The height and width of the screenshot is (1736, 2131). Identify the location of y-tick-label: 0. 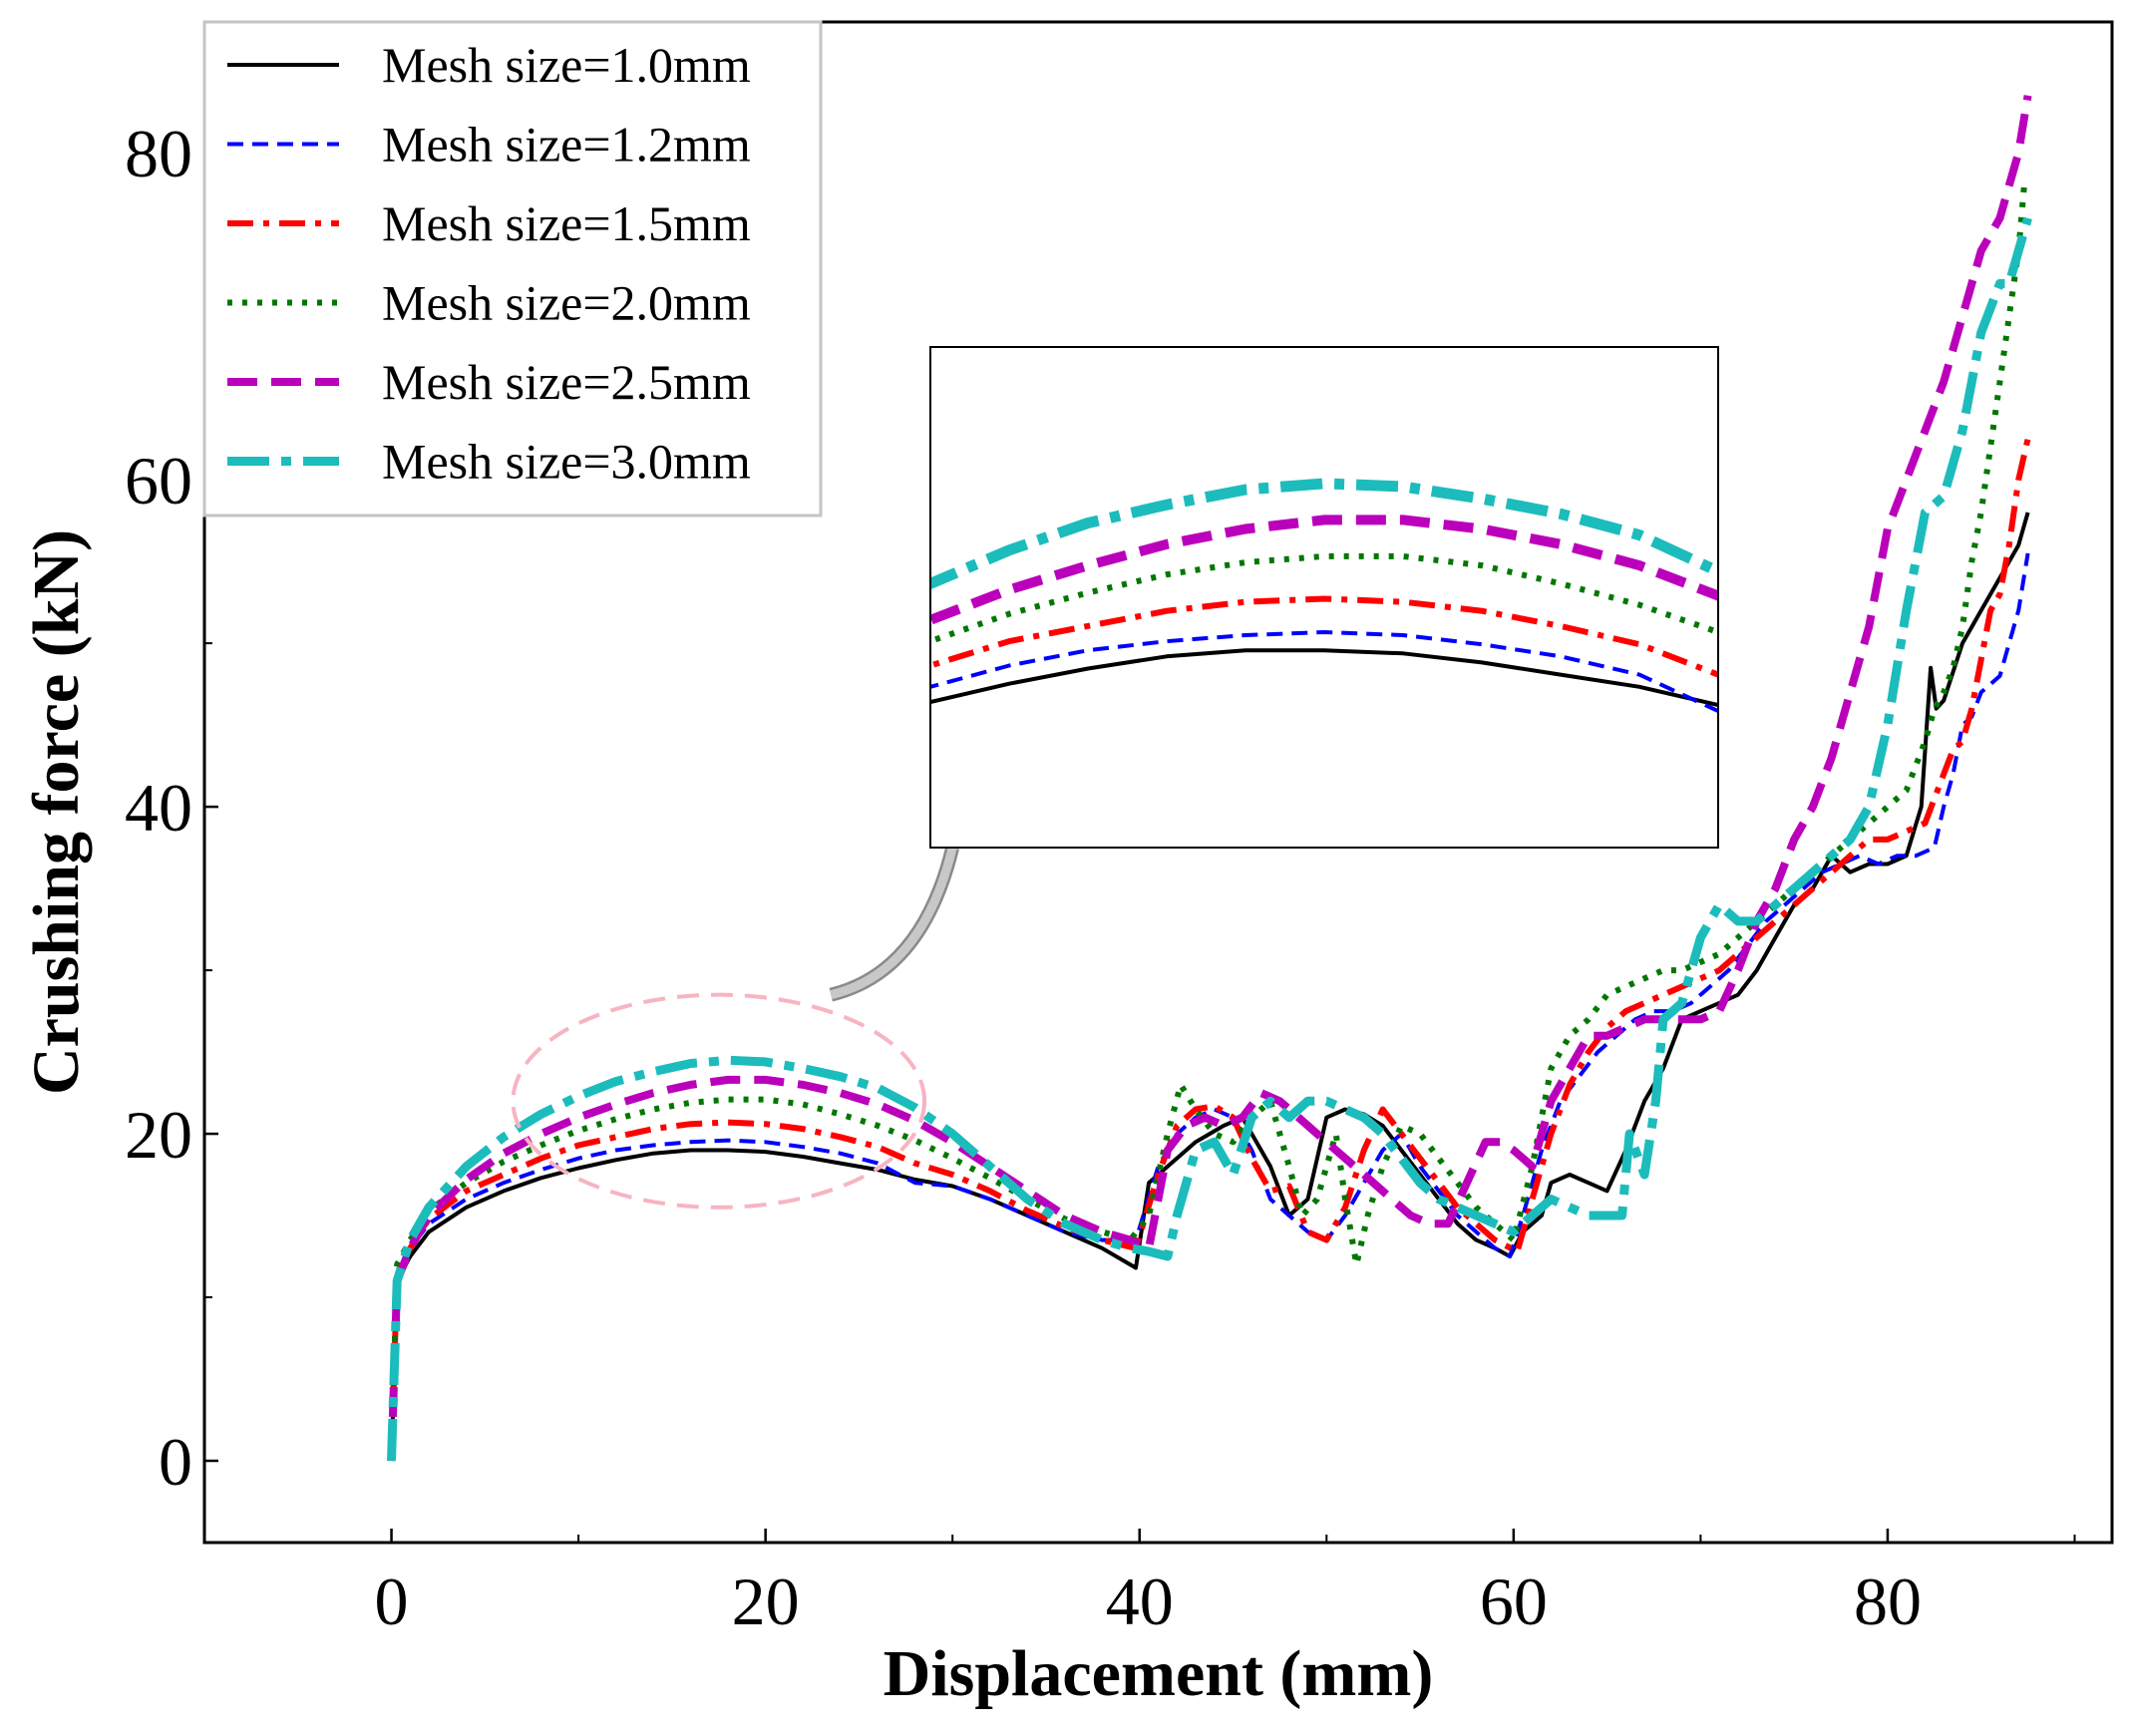
(175, 1462).